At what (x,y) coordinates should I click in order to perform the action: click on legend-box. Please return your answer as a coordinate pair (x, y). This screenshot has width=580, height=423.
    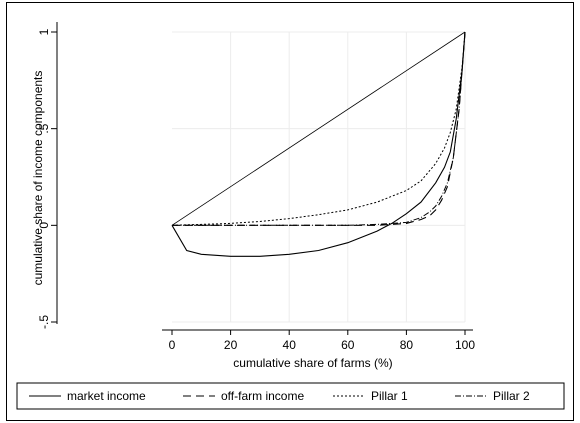
    Looking at the image, I should click on (290, 396).